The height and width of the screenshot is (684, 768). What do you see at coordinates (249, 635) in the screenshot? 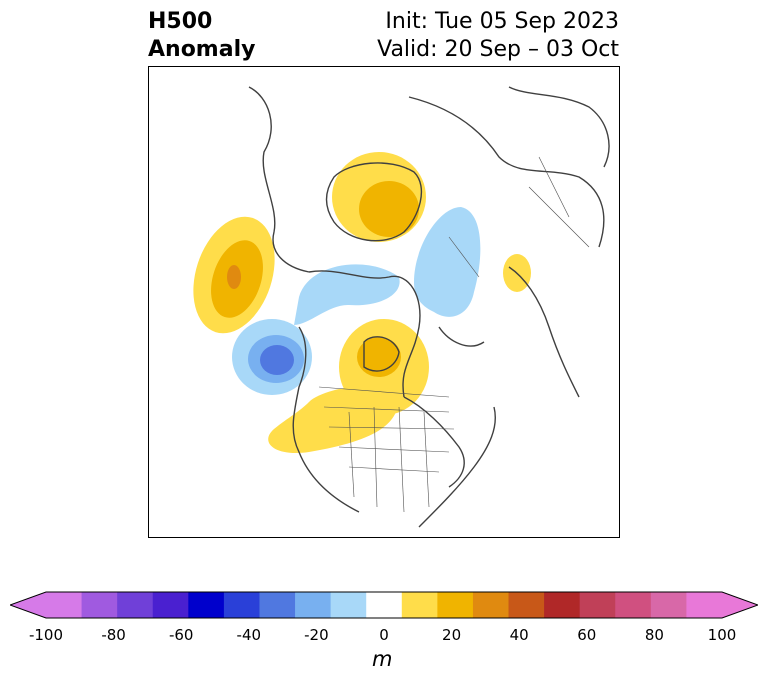
I see `colorbar-tick-label: -40` at bounding box center [249, 635].